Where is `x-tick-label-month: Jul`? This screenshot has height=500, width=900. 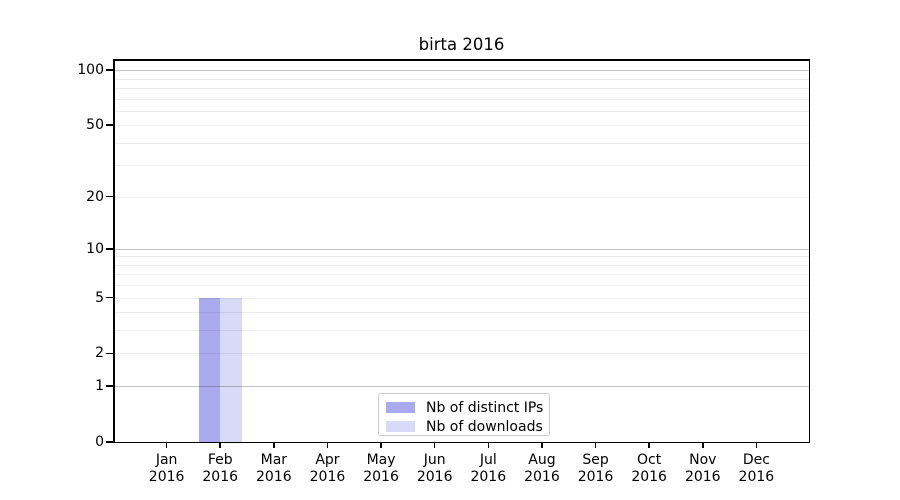
x-tick-label-month: Jul is located at coordinates (488, 460).